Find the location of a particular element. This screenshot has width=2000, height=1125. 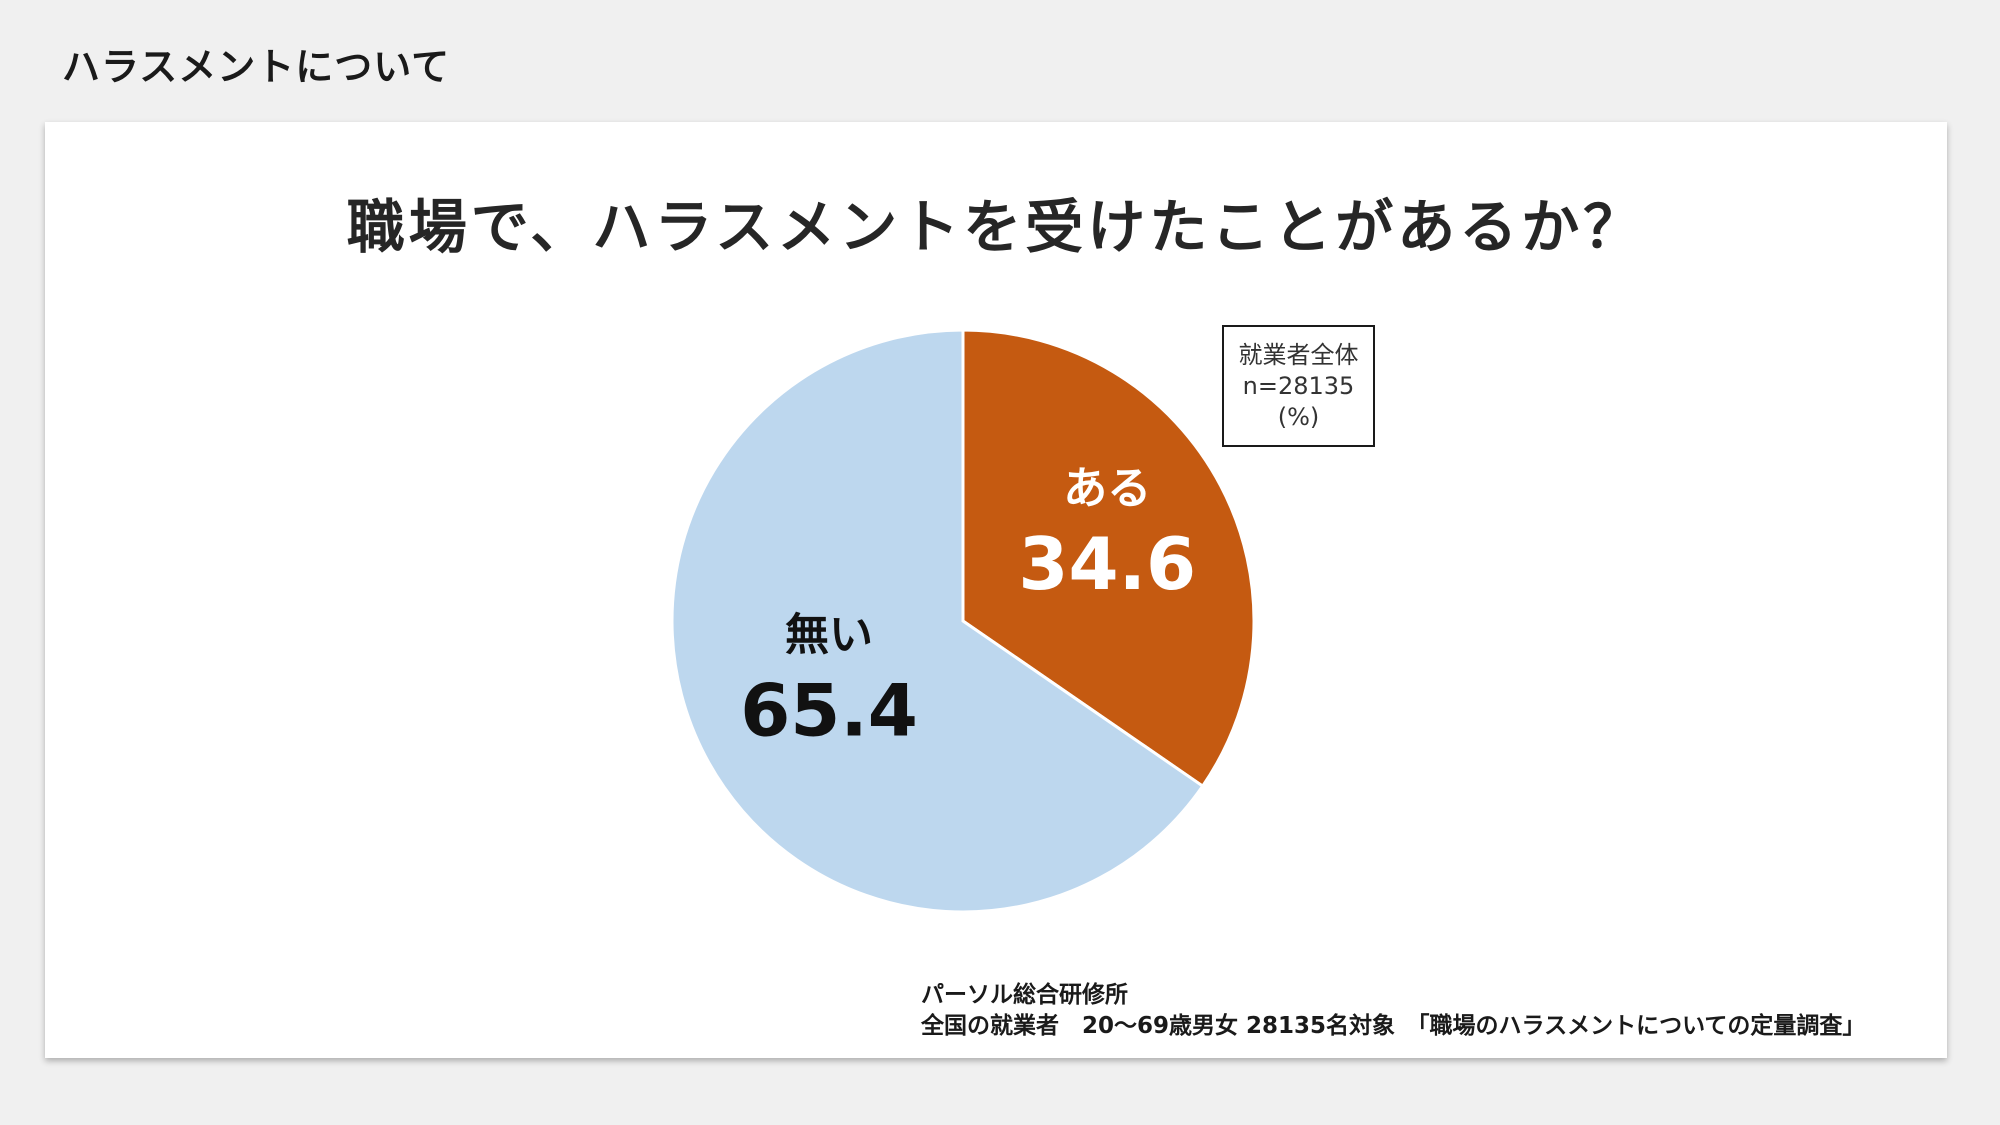

chart-title: 職場で、ハラスメントを受けたことがあるか？ is located at coordinates (996, 227).